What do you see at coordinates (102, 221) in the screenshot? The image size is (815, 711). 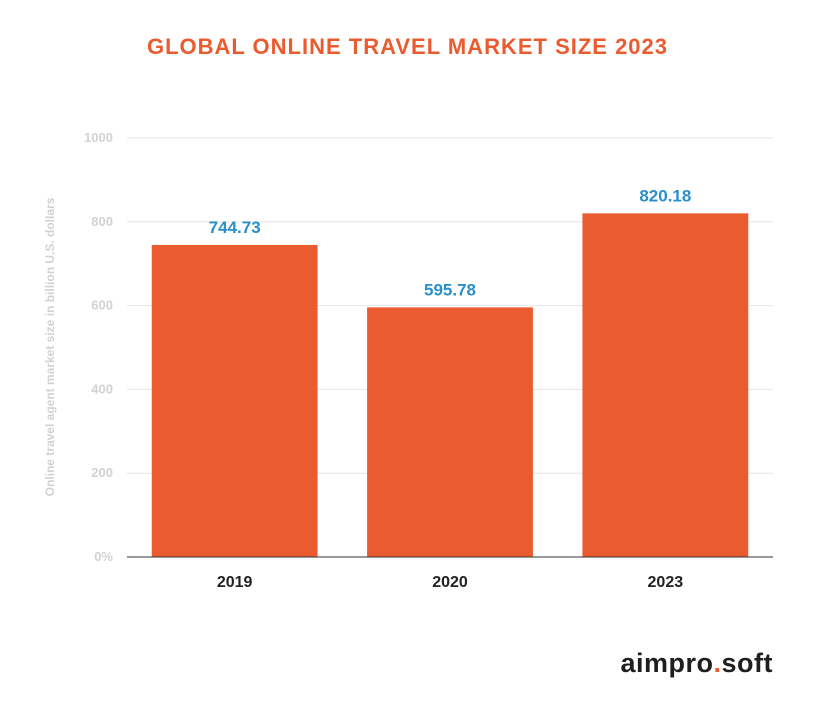 I see `y-tick-label: 800` at bounding box center [102, 221].